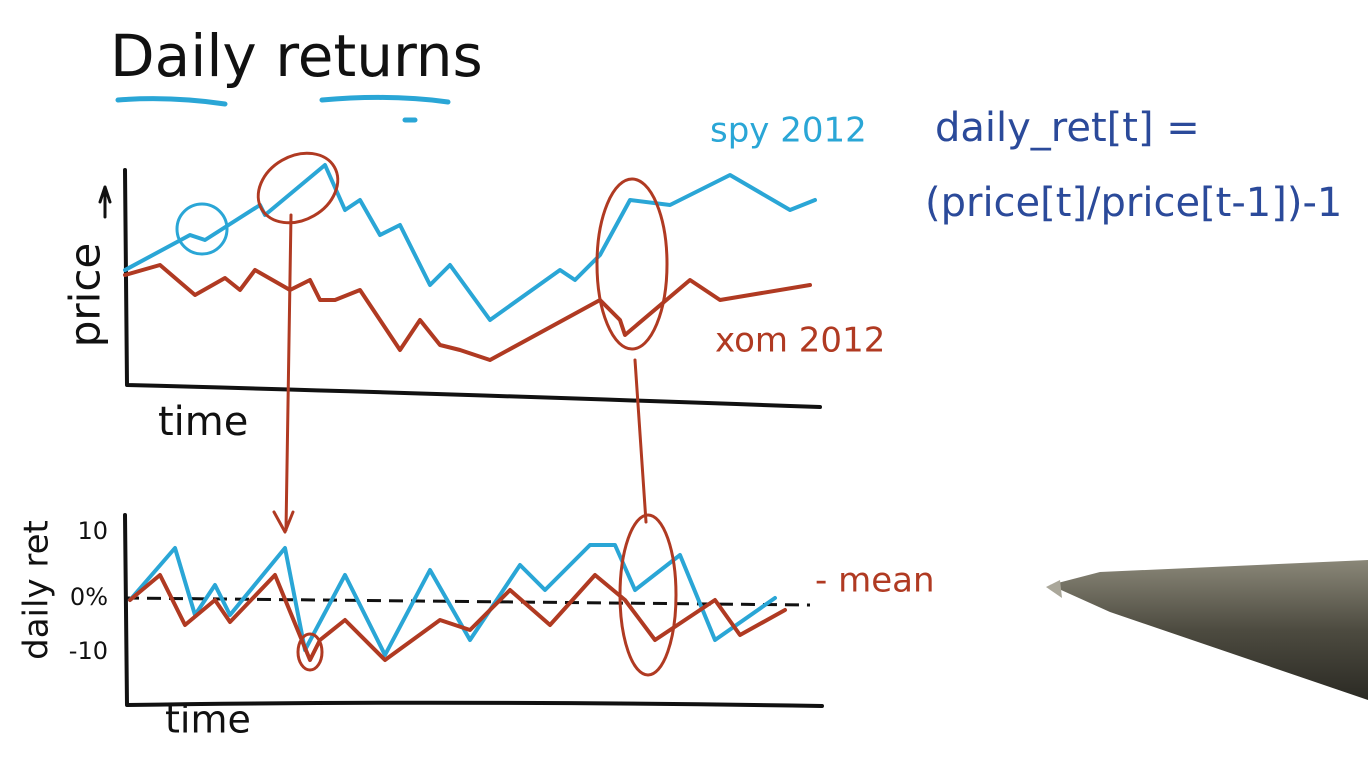 This screenshot has height=767, width=1368. I want to click on pen, so click(1207, 630).